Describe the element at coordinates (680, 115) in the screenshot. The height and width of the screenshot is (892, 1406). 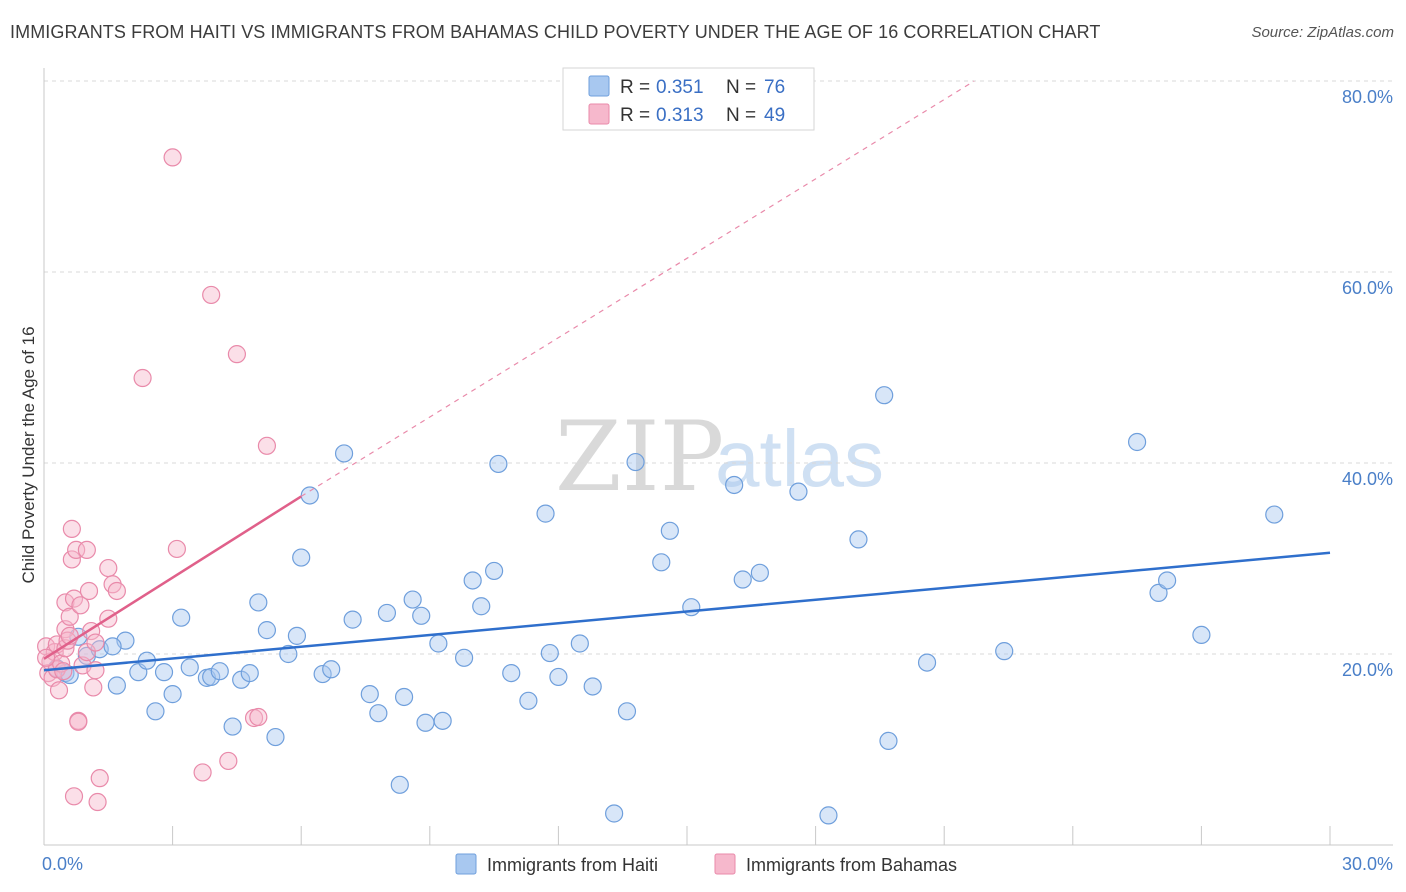
I see `legend-r-value-bahamas: 0.313` at that location.